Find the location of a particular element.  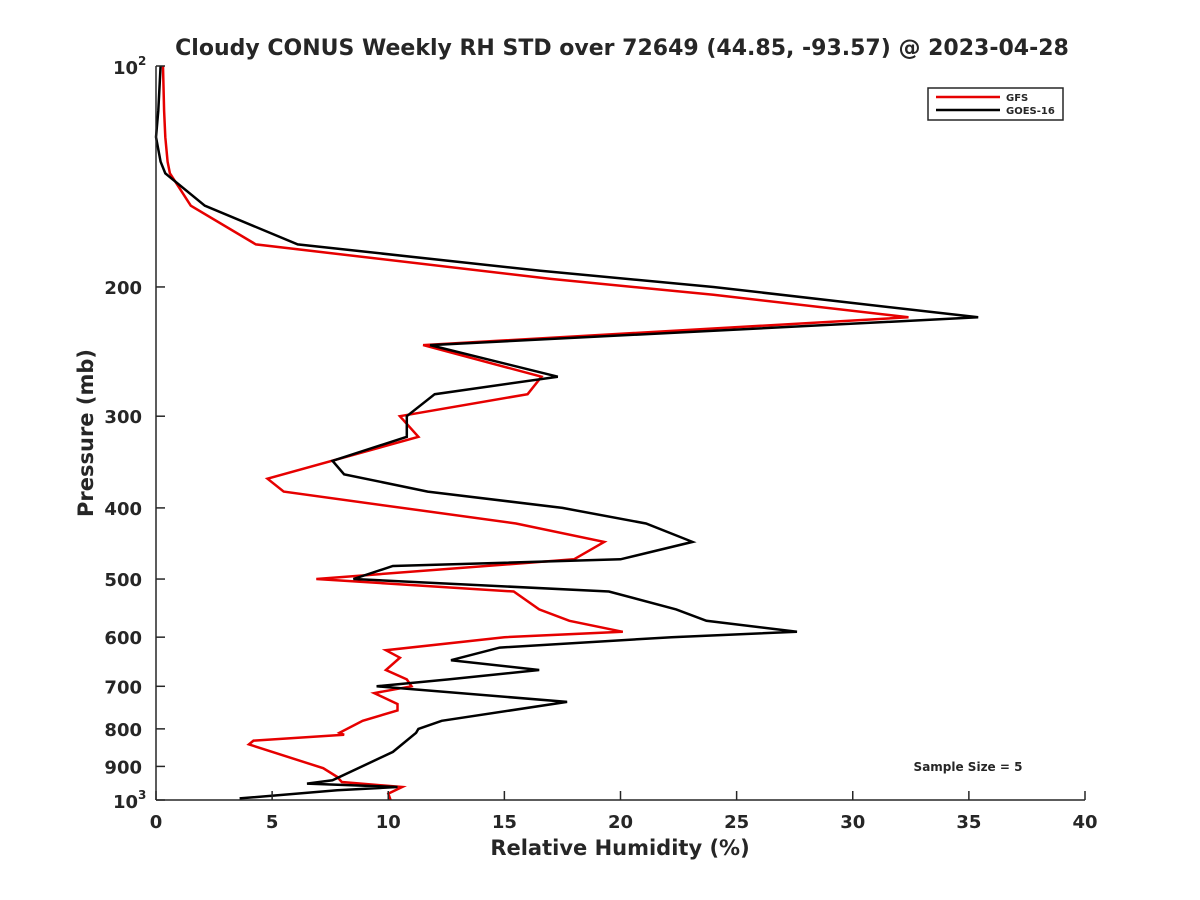

legend-box is located at coordinates (995, 104).